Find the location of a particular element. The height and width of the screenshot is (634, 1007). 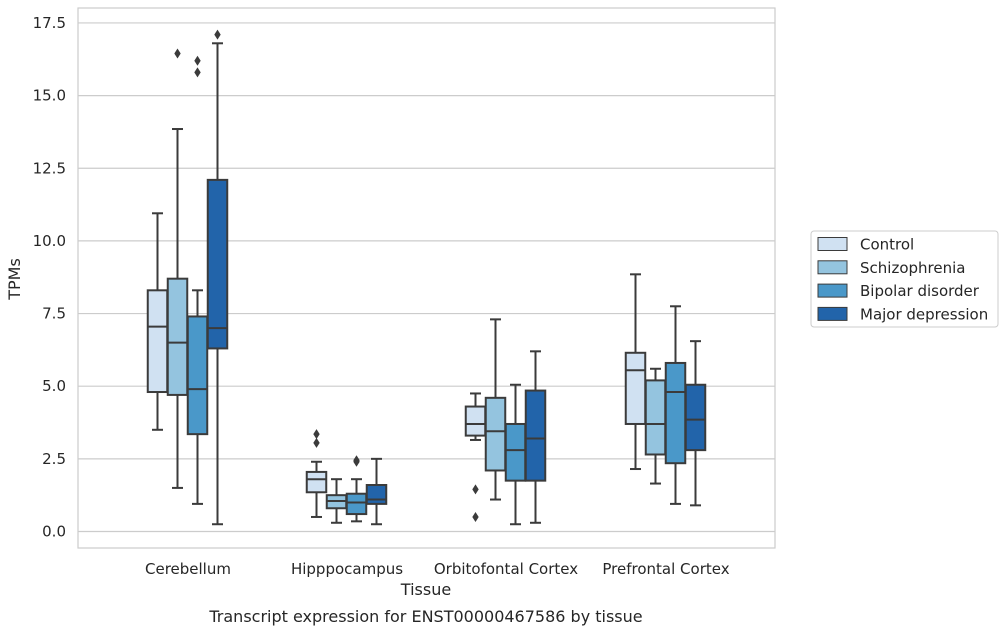

legend-frame is located at coordinates (904, 279).